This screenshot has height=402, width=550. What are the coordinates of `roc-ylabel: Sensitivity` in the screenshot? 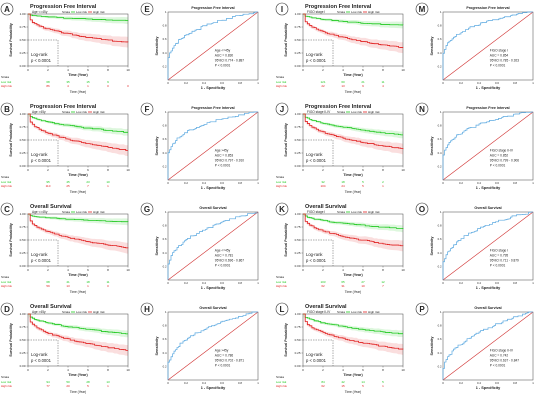 It's located at (432, 246).